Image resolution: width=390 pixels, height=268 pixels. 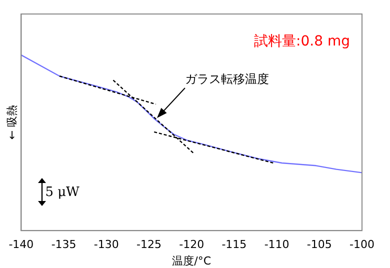 I want to click on x-tick-label: -100, so click(x=362, y=245).